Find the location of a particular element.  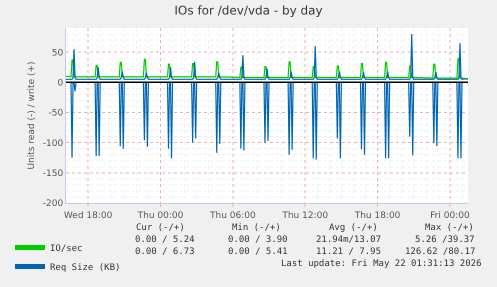

y-axis-title: Units read (-) / write (+) is located at coordinates (32, 115).